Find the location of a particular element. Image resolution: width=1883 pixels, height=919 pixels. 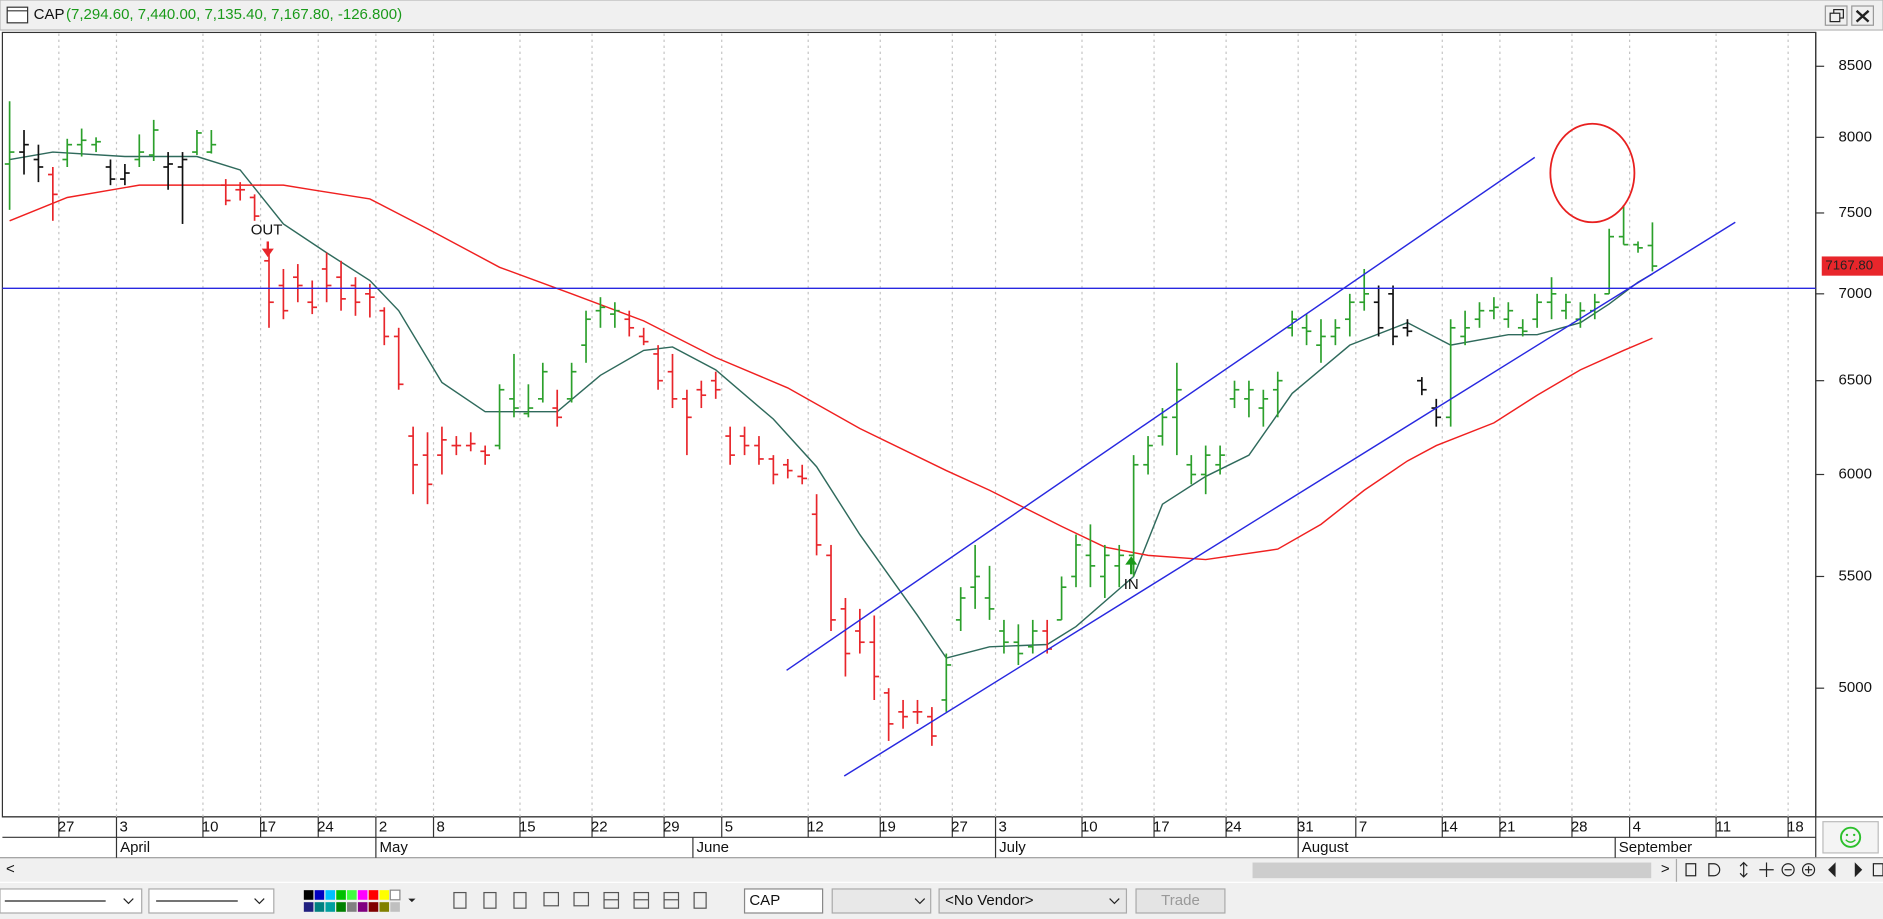

x-tick-label: 28 is located at coordinates (1579, 827).